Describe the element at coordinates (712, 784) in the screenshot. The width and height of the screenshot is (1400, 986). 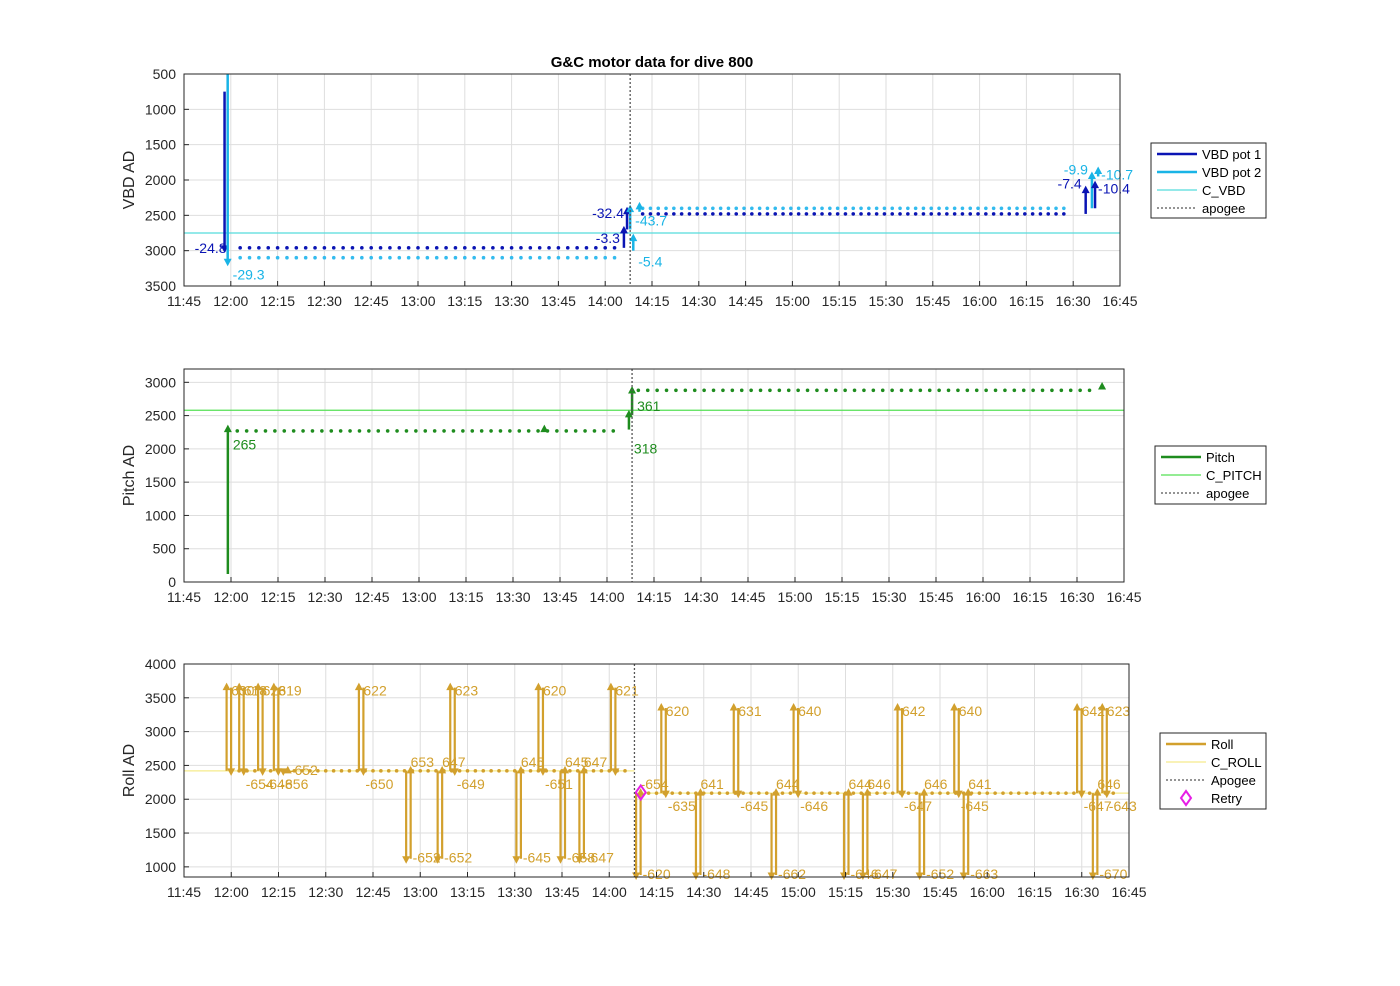
I see `roll-label: 641` at that location.